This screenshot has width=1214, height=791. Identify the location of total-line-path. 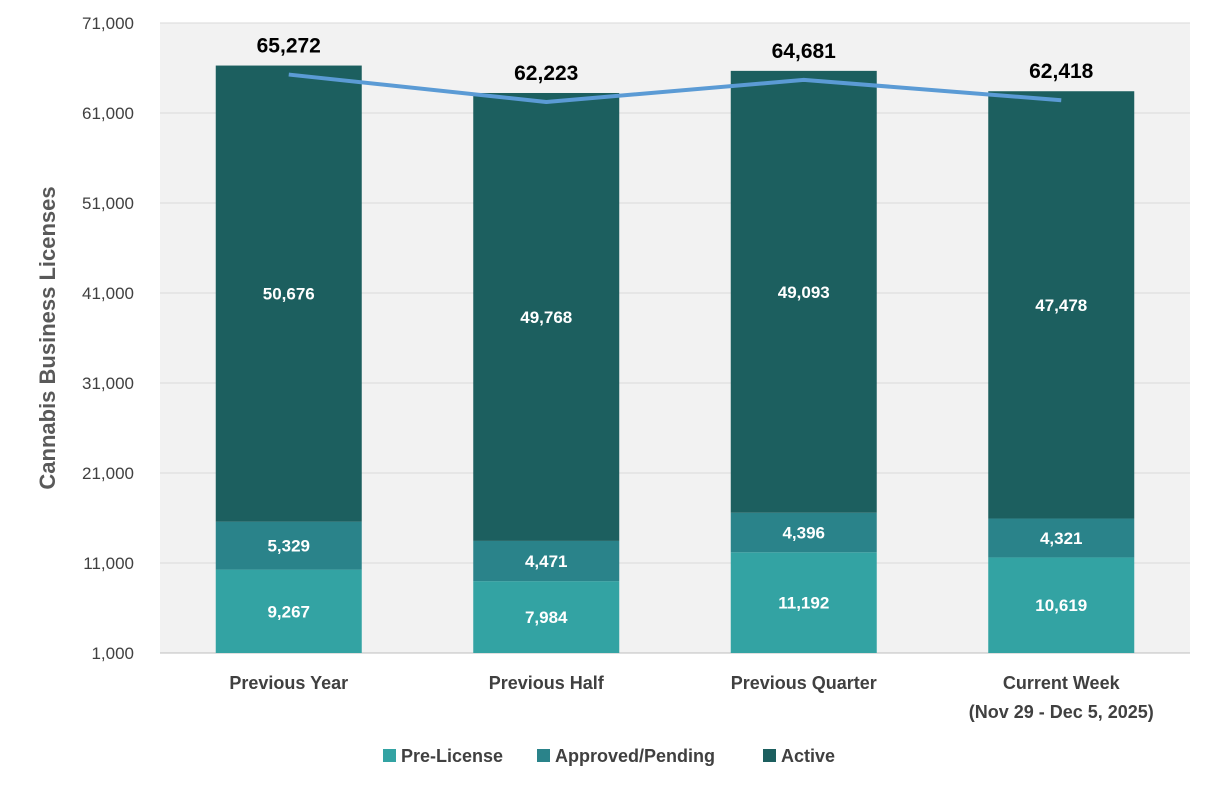
(675, 88).